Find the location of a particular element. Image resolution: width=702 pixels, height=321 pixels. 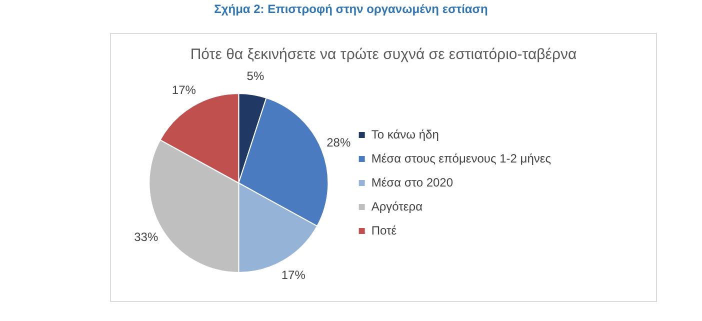

chart-title: Σχήμα 2: Επιστροφή στην οργανωμένη εστίαση is located at coordinates (351, 9).